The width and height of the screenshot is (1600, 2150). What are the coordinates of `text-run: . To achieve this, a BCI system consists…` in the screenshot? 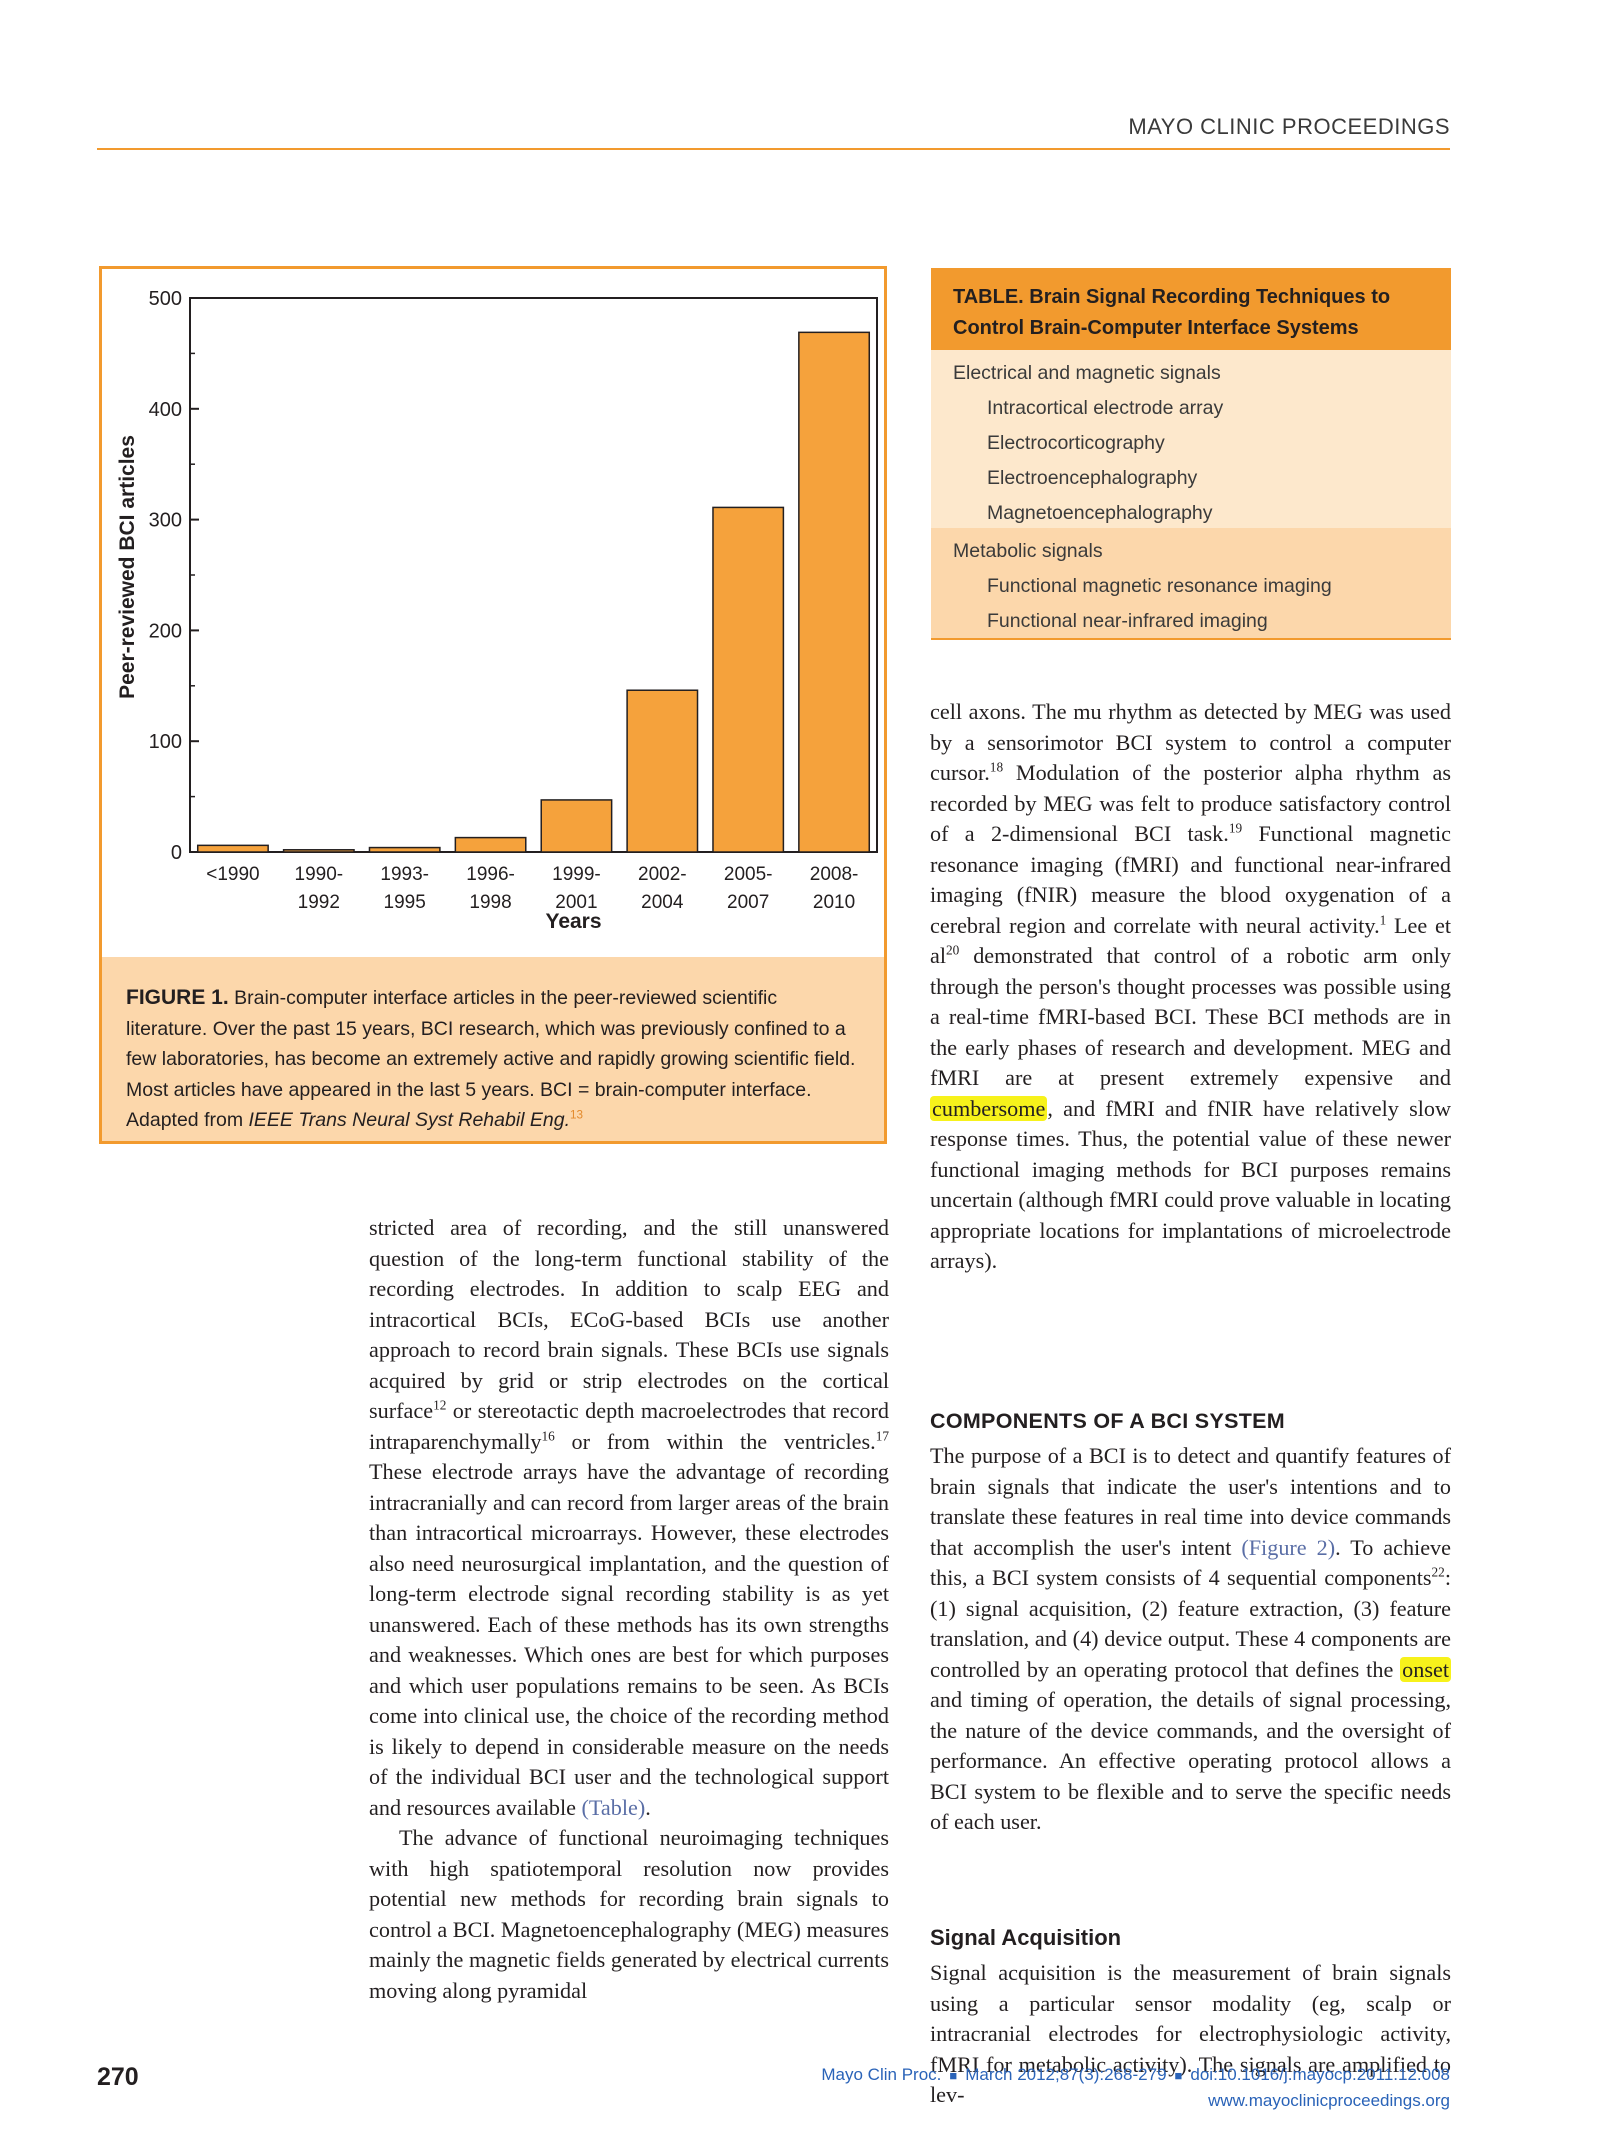 It's located at (1190, 1562).